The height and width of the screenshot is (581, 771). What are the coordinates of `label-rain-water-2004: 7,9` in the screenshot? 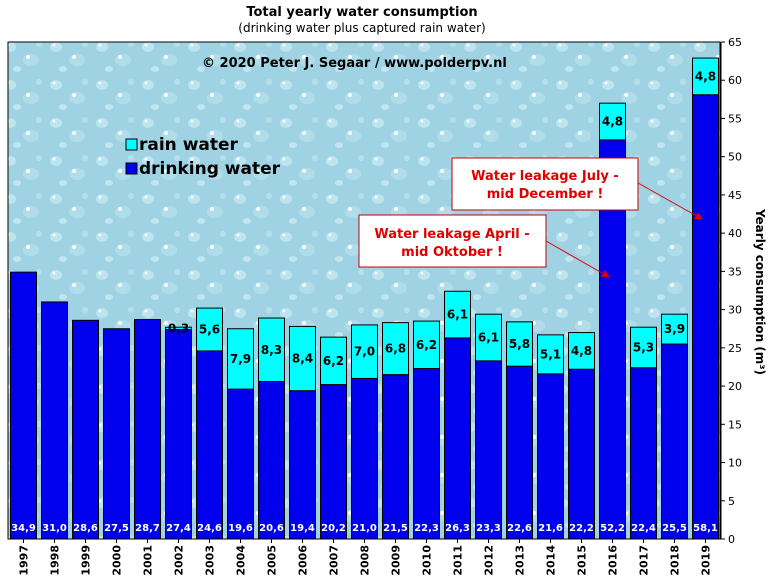 It's located at (240, 359).